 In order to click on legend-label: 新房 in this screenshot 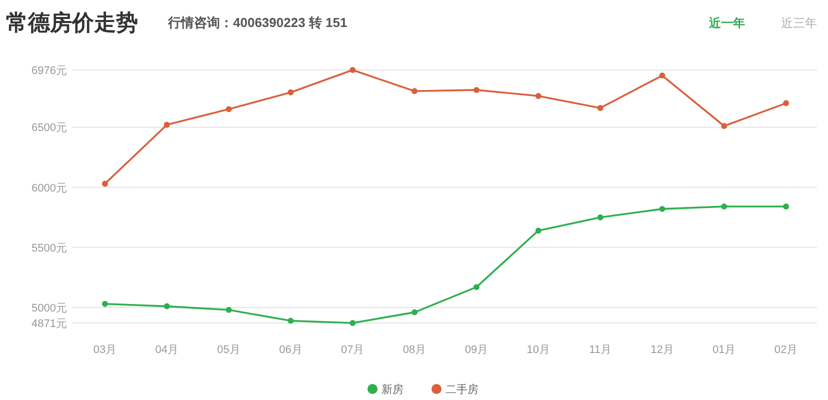, I will do `click(393, 389)`.